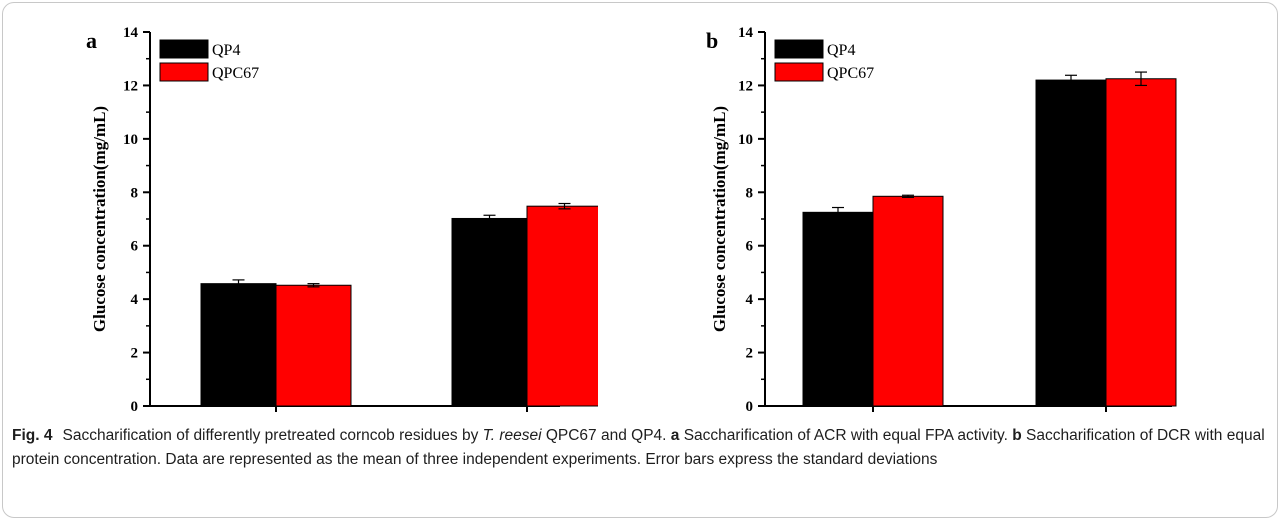 The height and width of the screenshot is (523, 1282). I want to click on caption-panel-a-label: a, so click(675, 435).